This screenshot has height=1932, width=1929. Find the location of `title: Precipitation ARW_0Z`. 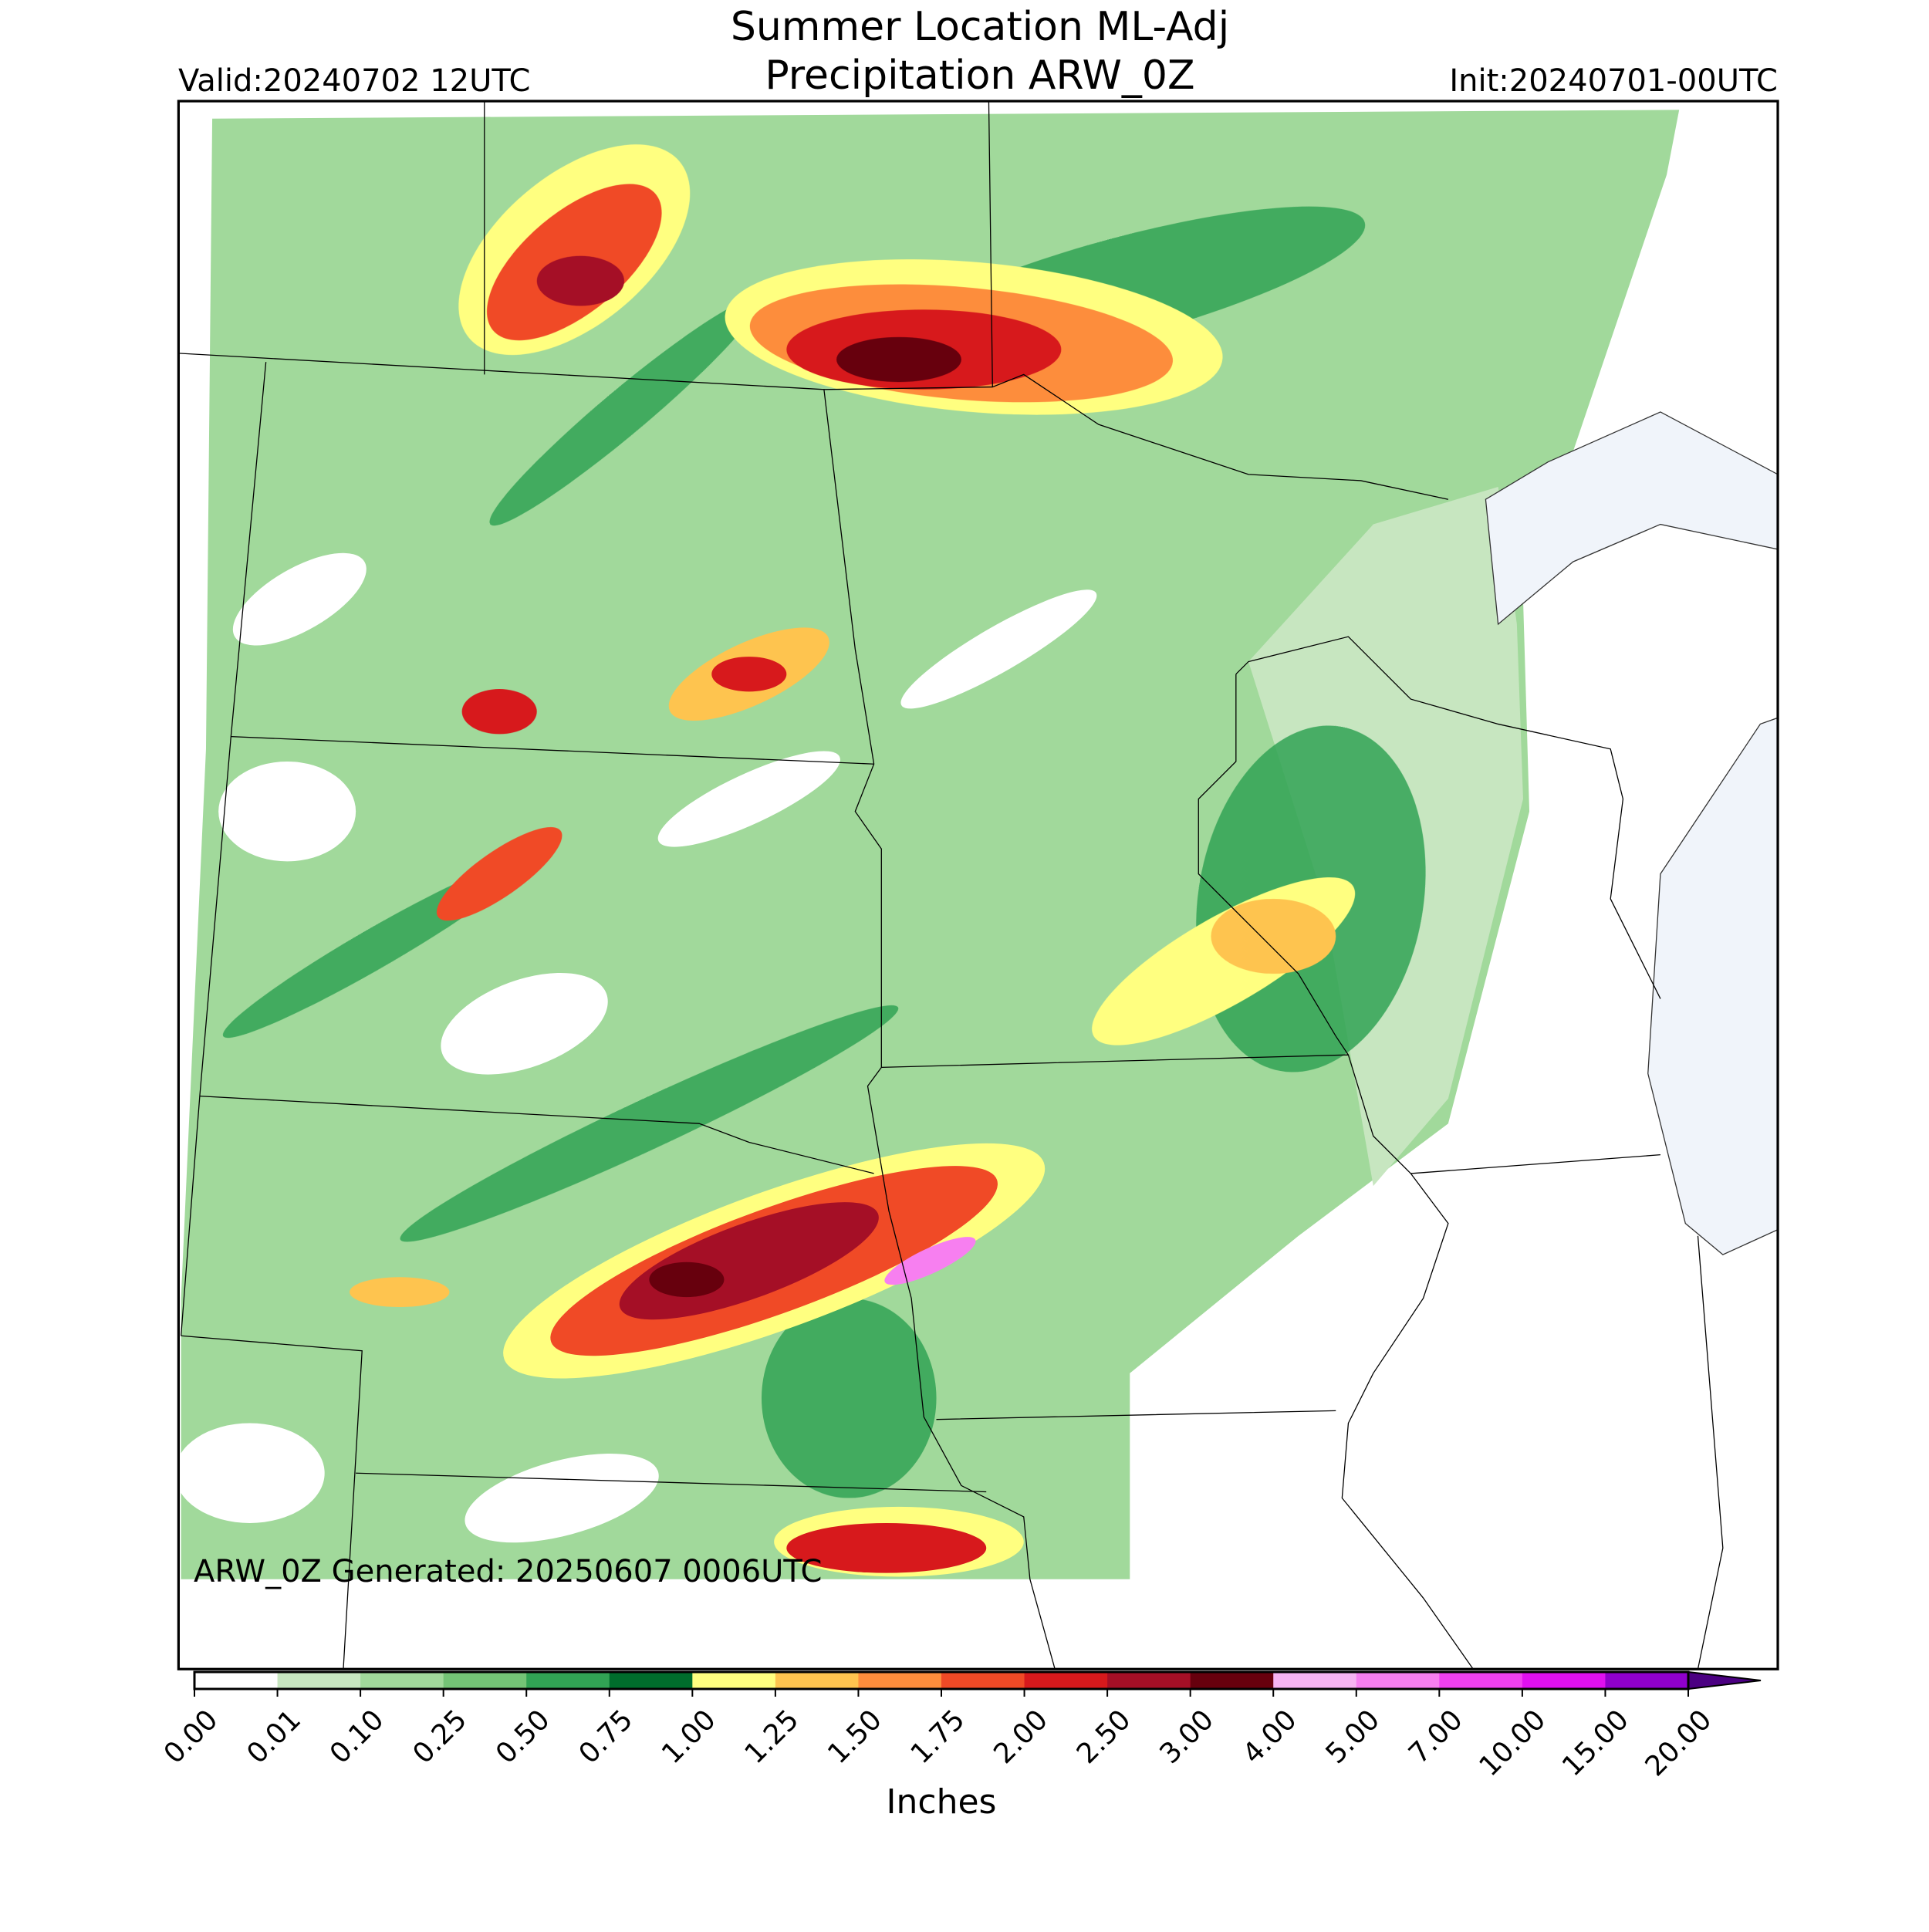

title: Precipitation ARW_0Z is located at coordinates (979, 76).